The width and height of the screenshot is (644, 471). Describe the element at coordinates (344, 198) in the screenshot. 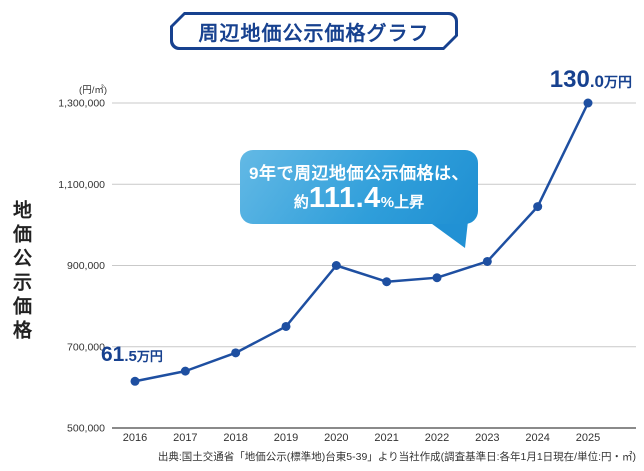

I see `callout-percent-value: 111.4` at that location.